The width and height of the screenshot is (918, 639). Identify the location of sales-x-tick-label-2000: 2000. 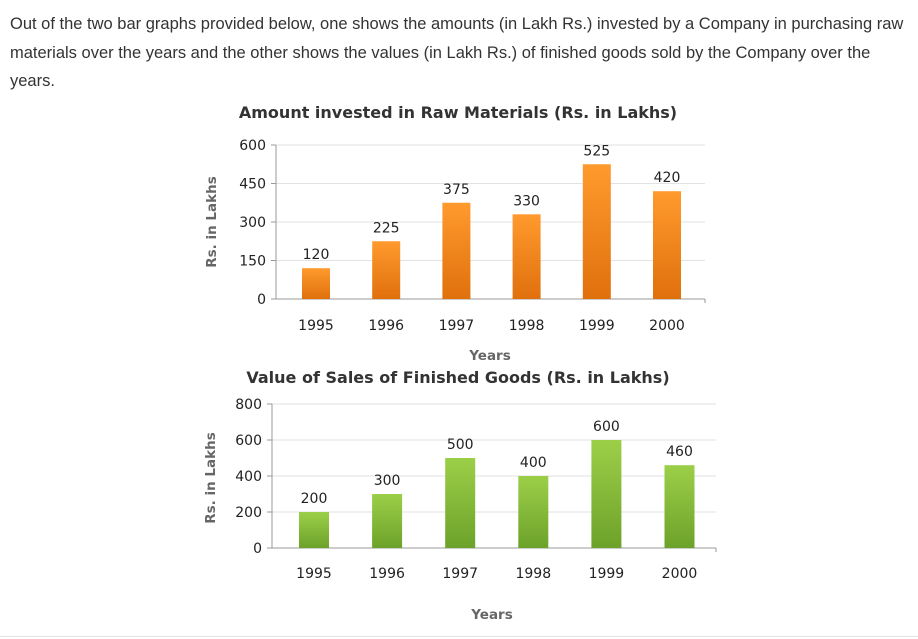
(680, 574).